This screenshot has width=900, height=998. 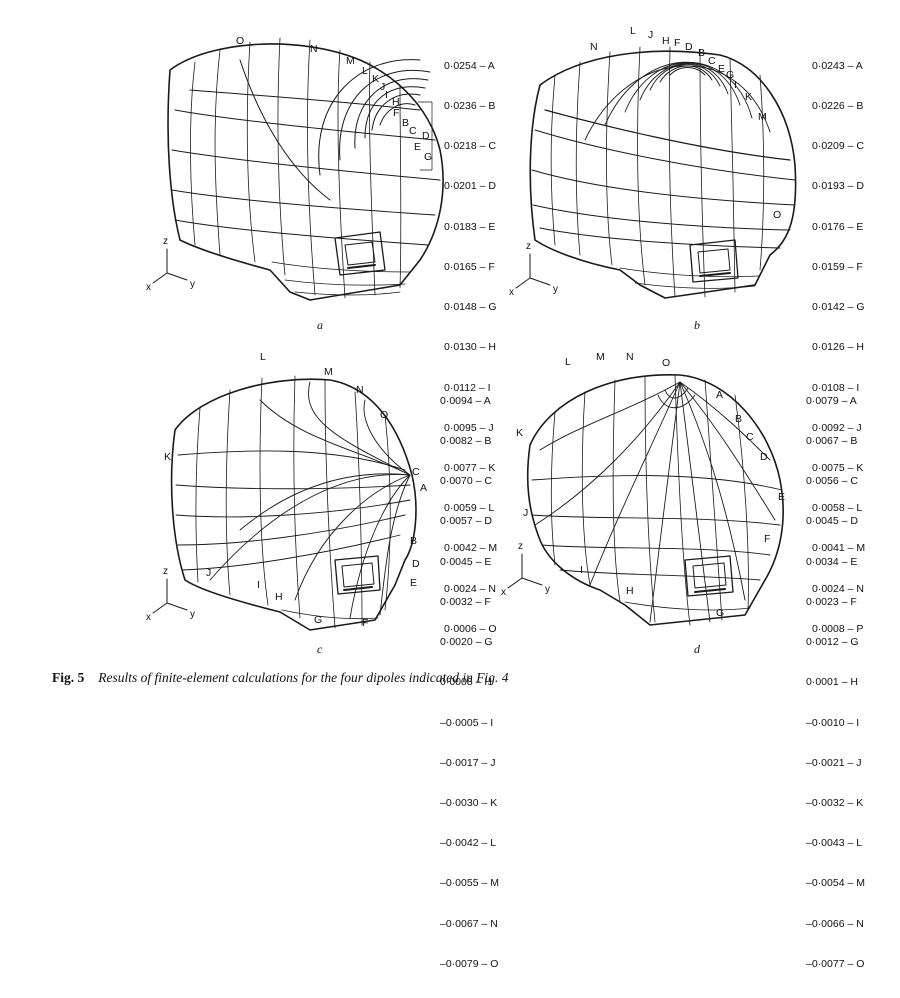 I want to click on legend-entry: –0·0010 – I, so click(x=833, y=722).